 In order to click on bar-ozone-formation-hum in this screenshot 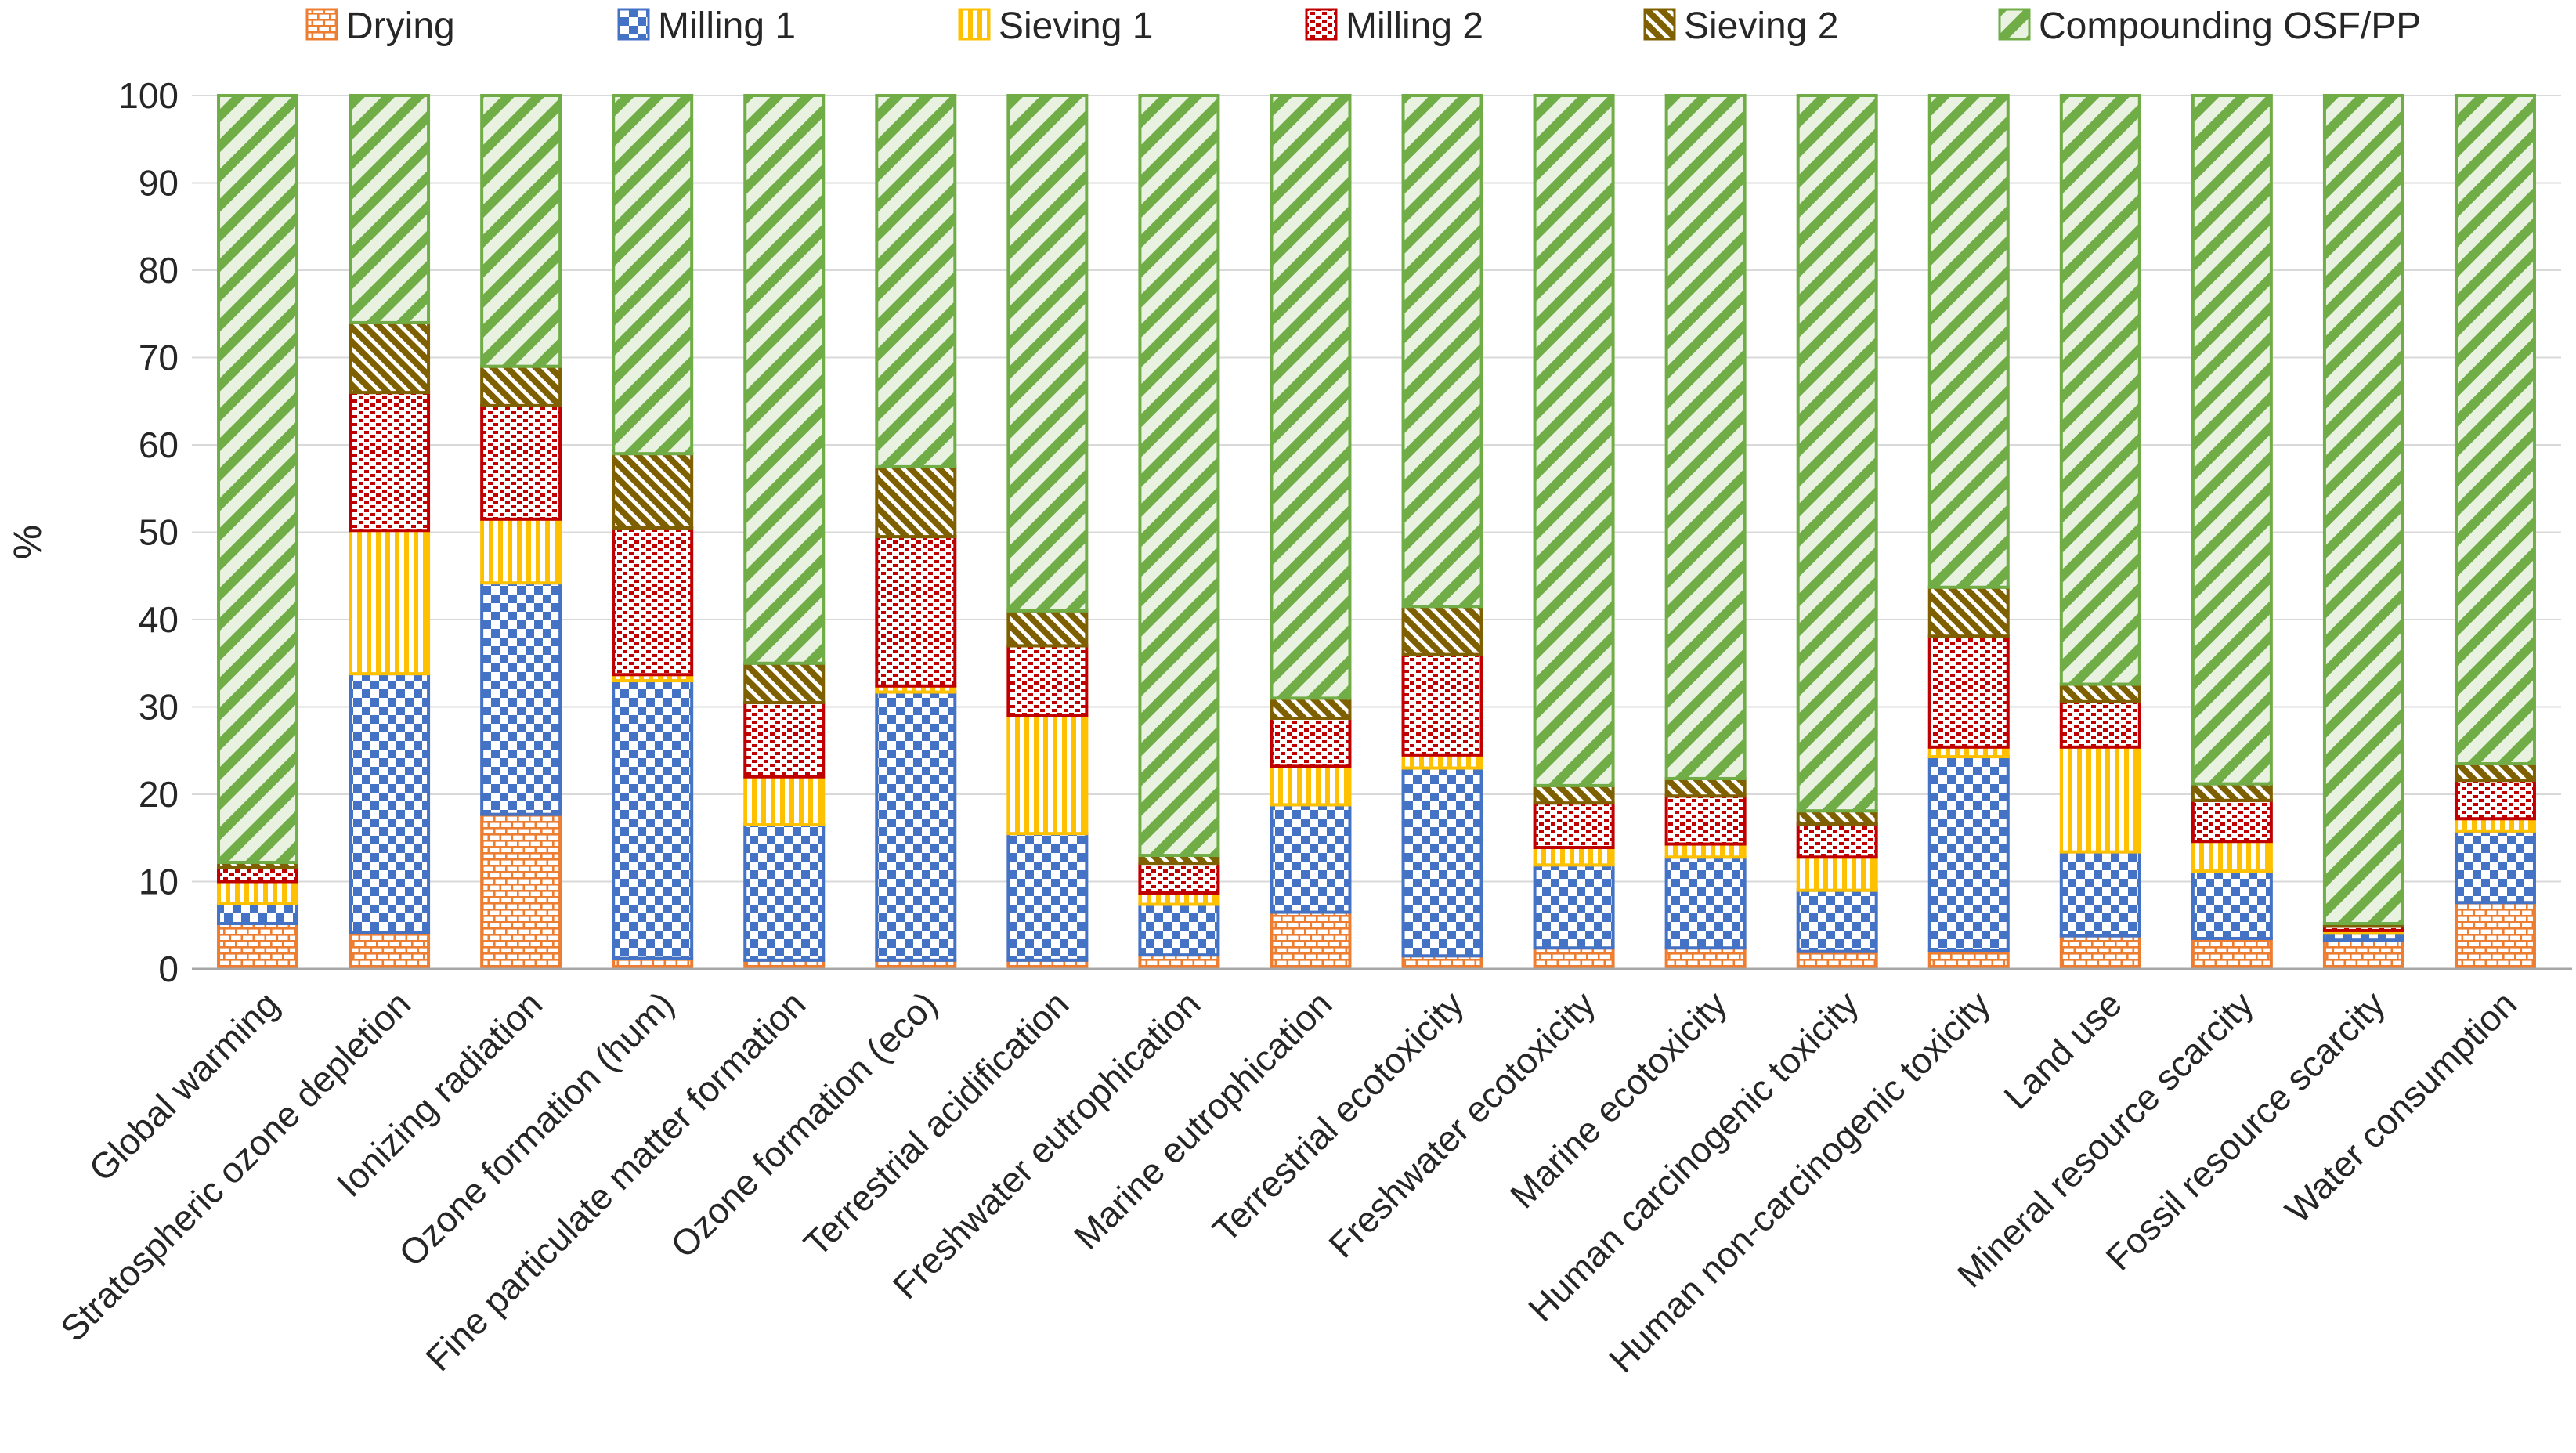, I will do `click(653, 532)`.